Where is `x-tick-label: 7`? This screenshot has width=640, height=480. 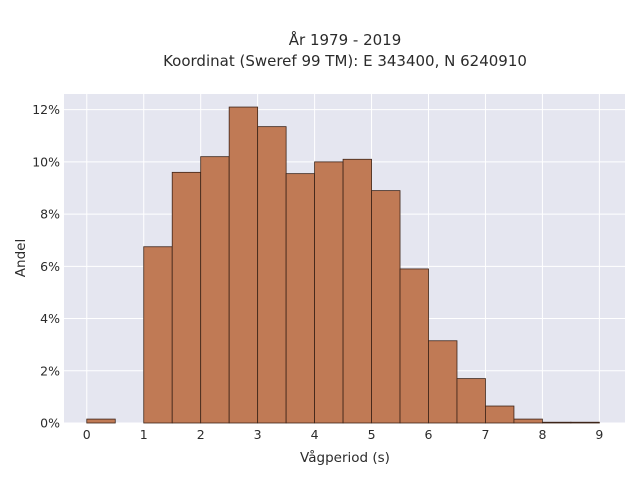
x-tick-label: 7 is located at coordinates (485, 434).